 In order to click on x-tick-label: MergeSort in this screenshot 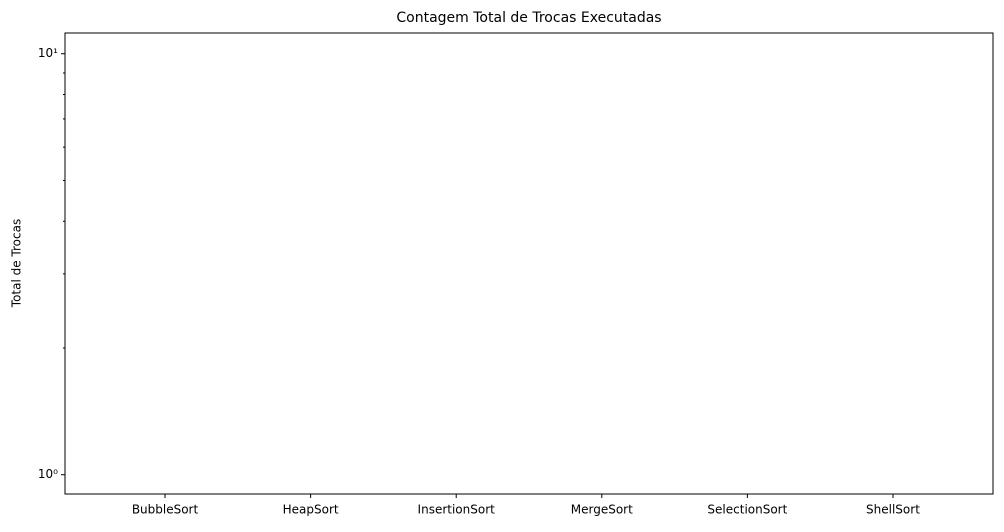, I will do `click(602, 510)`.